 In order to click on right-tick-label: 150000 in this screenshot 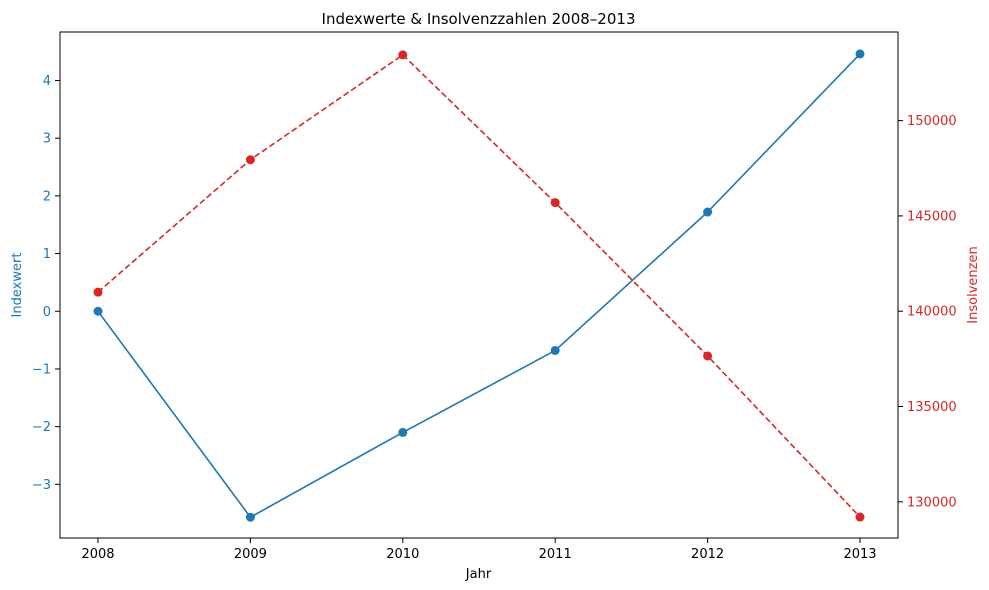, I will do `click(932, 121)`.